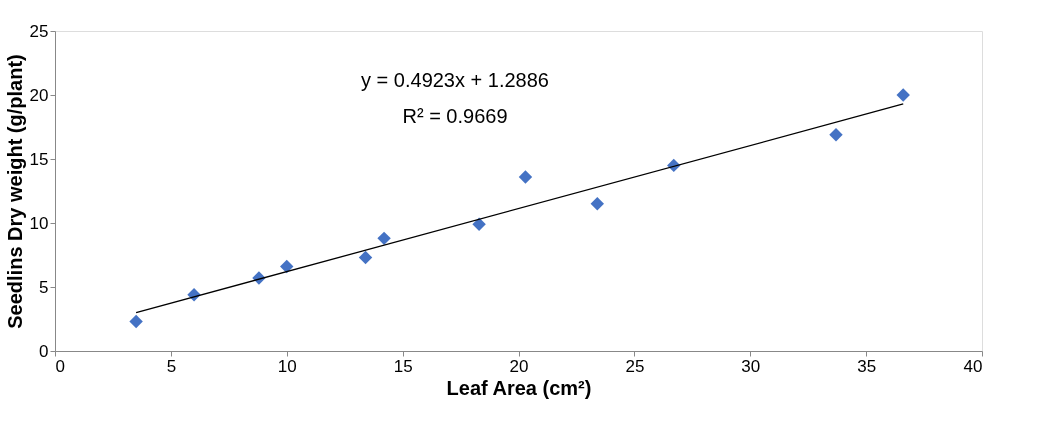  Describe the element at coordinates (44, 287) in the screenshot. I see `y-tick-label: 5` at that location.